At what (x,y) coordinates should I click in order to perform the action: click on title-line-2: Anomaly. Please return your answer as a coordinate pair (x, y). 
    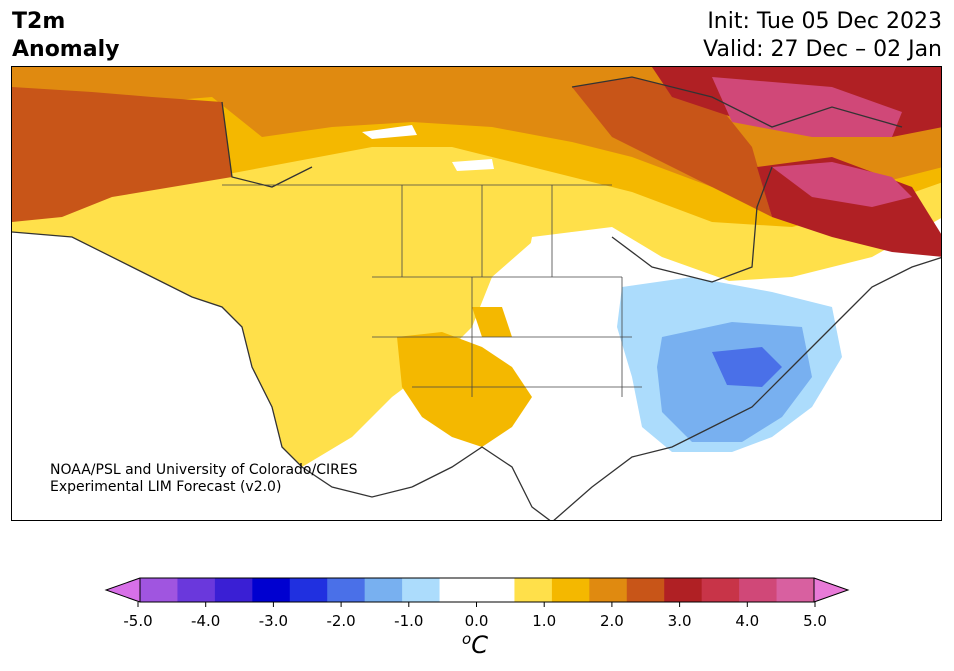
    Looking at the image, I should click on (66, 49).